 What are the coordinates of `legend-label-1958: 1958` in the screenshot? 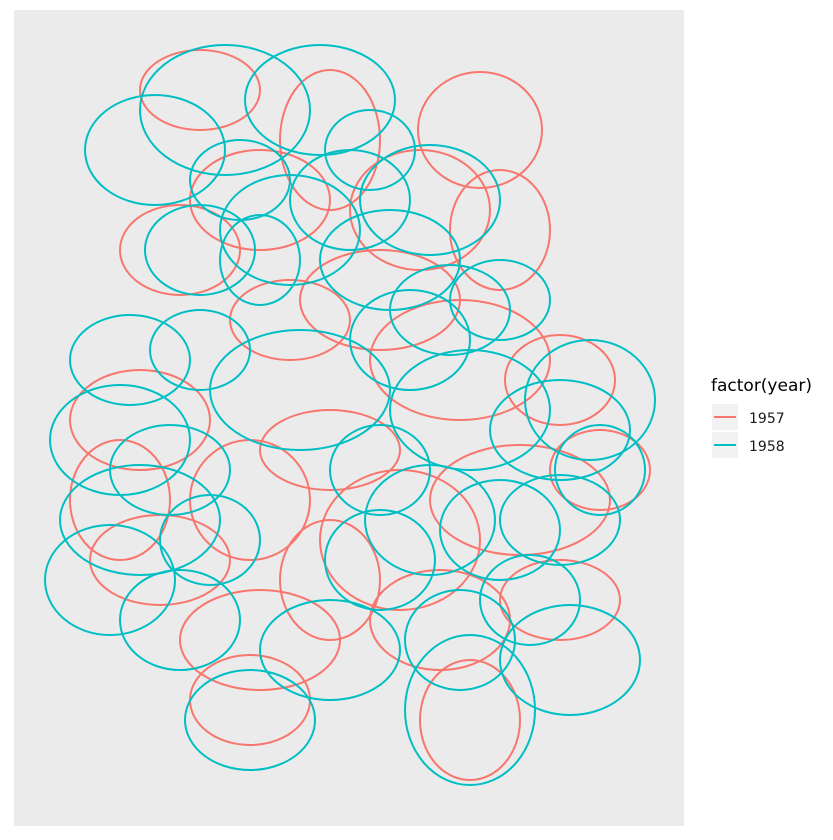 It's located at (767, 447).